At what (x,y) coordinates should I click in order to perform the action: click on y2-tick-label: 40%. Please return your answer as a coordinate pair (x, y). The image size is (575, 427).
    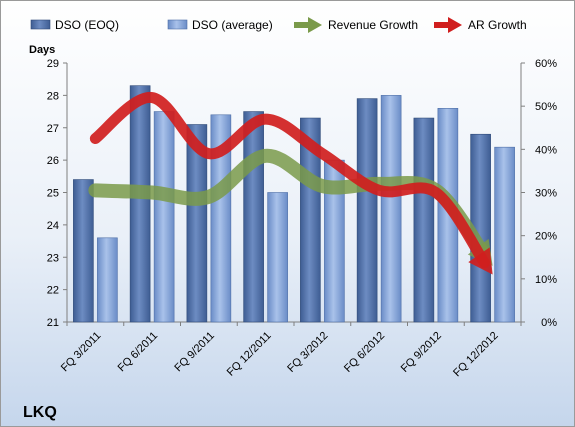
    Looking at the image, I should click on (546, 150).